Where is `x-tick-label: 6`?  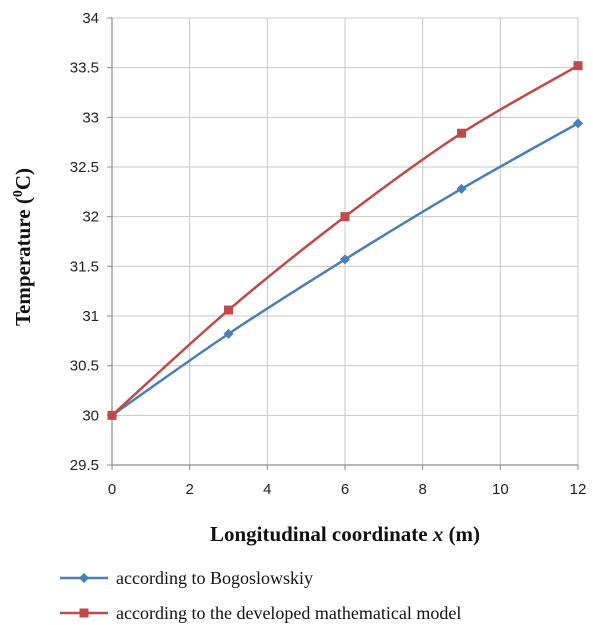 x-tick-label: 6 is located at coordinates (345, 489).